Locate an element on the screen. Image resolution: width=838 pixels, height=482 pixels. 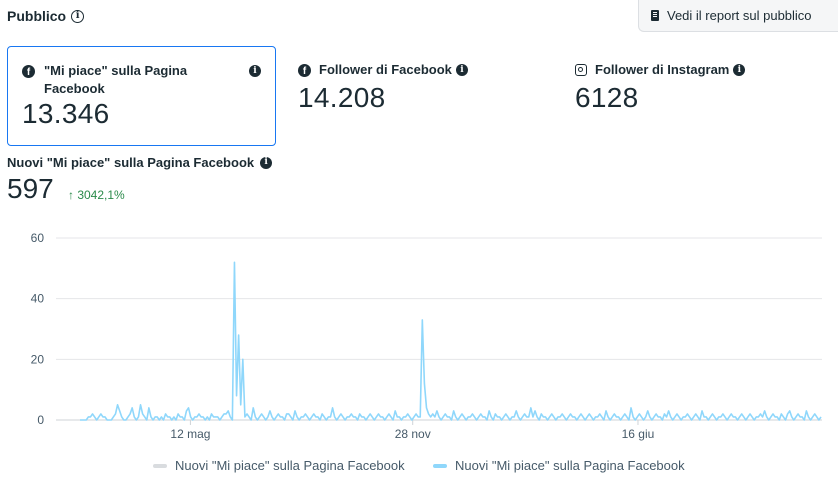
legend-swatch-current is located at coordinates (440, 465).